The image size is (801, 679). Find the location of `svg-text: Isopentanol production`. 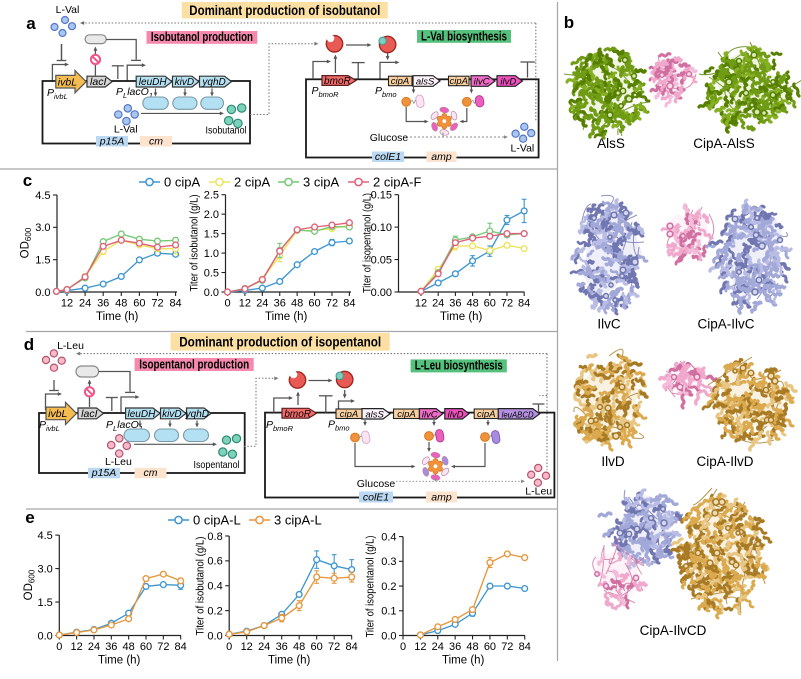

svg-text: Isopentanol production is located at coordinates (194, 364).